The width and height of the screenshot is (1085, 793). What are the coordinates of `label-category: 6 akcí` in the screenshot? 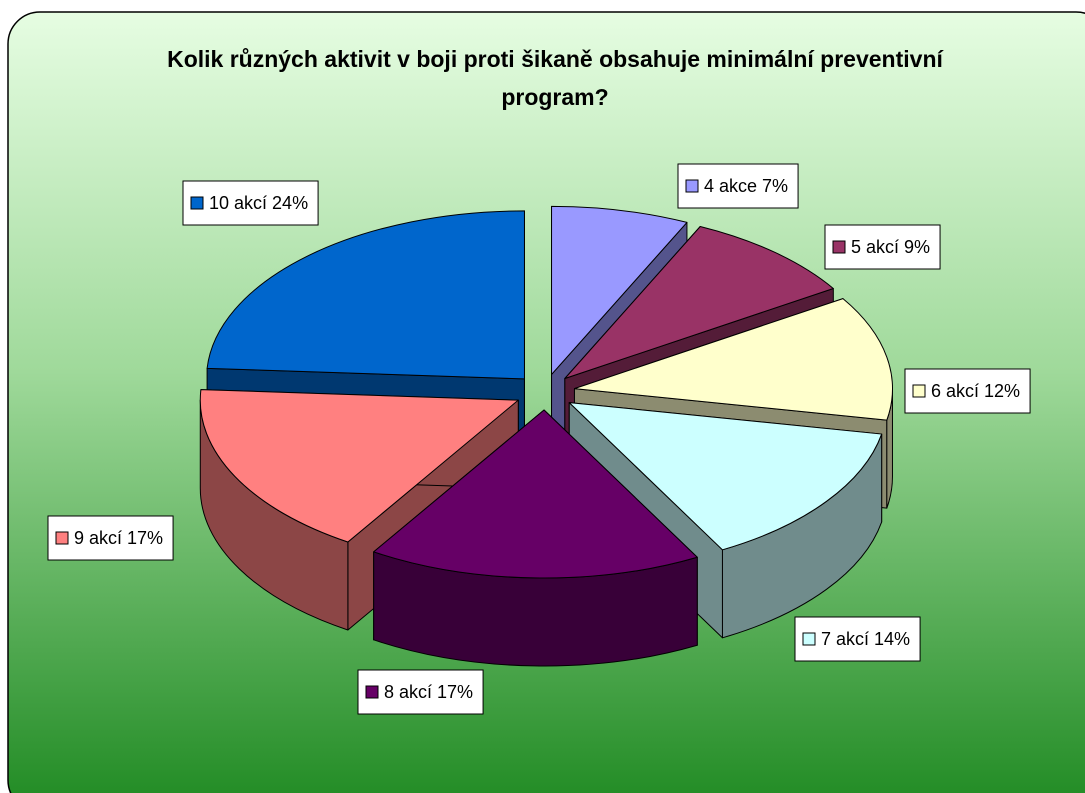 It's located at (955, 391).